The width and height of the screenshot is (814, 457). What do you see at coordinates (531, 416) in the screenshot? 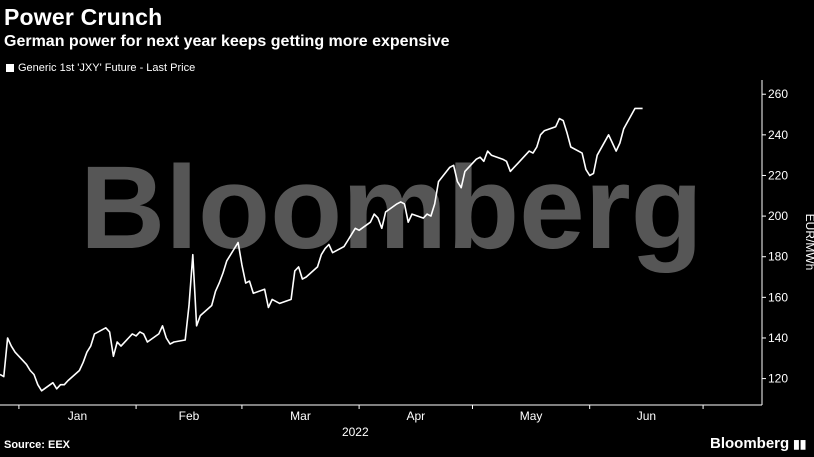
I see `x-tick-label: May` at bounding box center [531, 416].